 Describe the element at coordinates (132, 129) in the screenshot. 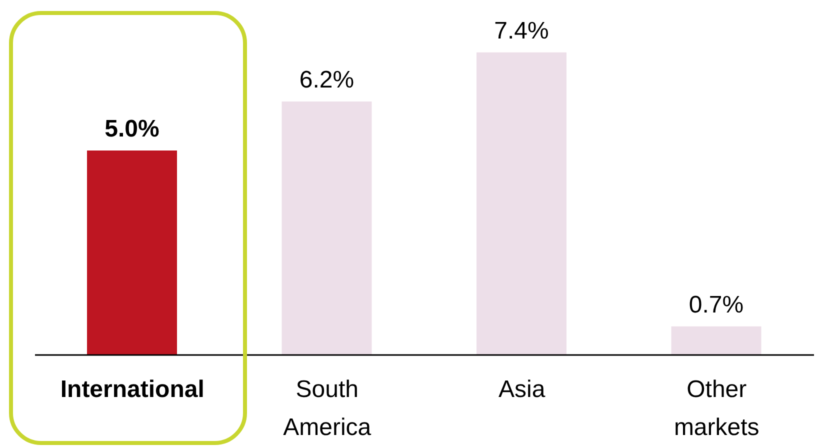

I see `data-label: 5.0%` at that location.